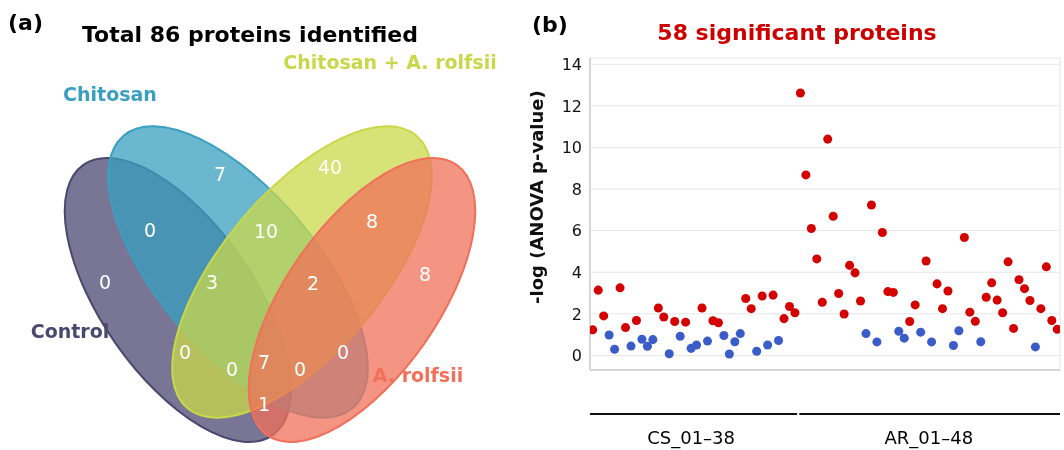  What do you see at coordinates (929, 438) in the screenshot?
I see `text: AR_01–48` at bounding box center [929, 438].